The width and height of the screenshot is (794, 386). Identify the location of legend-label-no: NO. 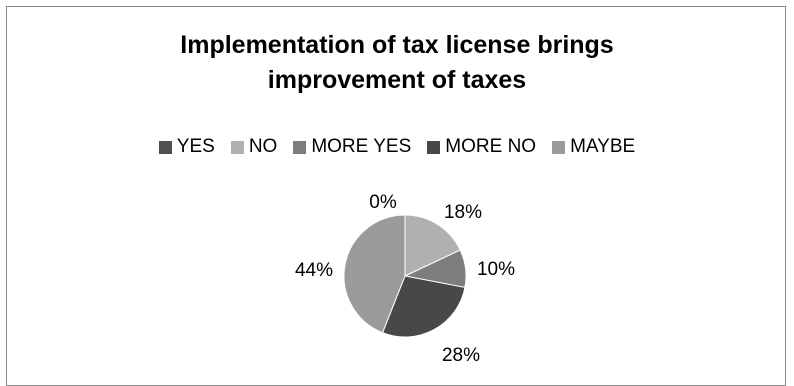
(263, 146).